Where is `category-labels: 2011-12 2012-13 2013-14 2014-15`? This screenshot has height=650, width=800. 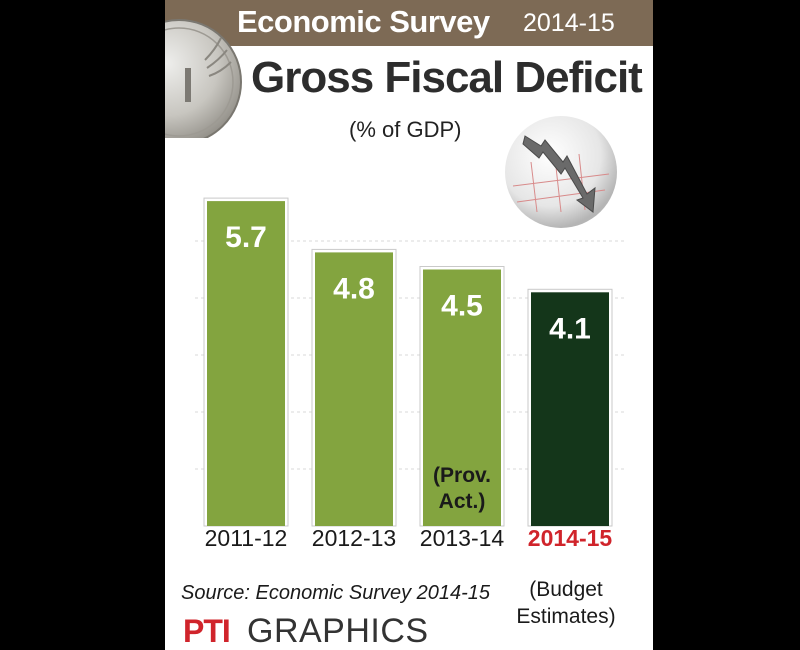
category-labels: 2011-12 2012-13 2013-14 2014-15 is located at coordinates (409, 537).